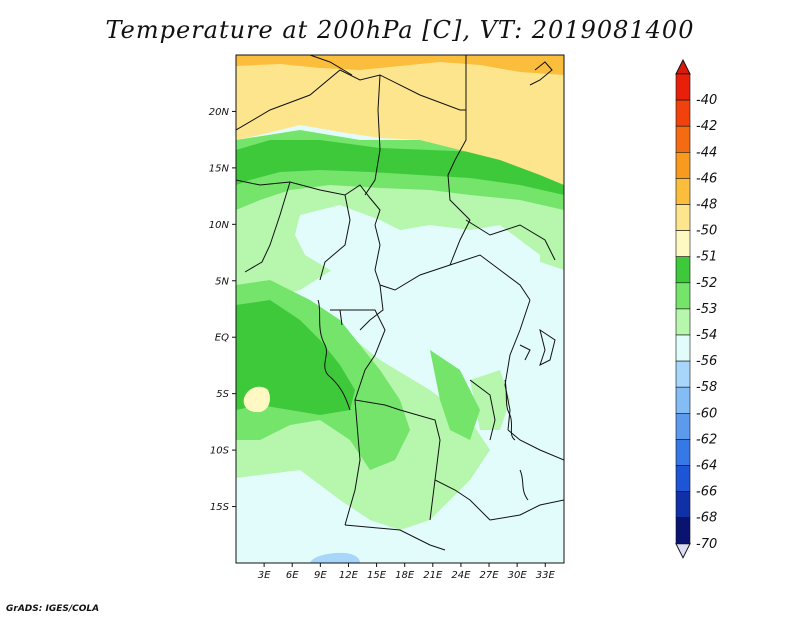 The image size is (800, 618). Describe the element at coordinates (706, 387) in the screenshot. I see `colorbar-label: -58` at that location.